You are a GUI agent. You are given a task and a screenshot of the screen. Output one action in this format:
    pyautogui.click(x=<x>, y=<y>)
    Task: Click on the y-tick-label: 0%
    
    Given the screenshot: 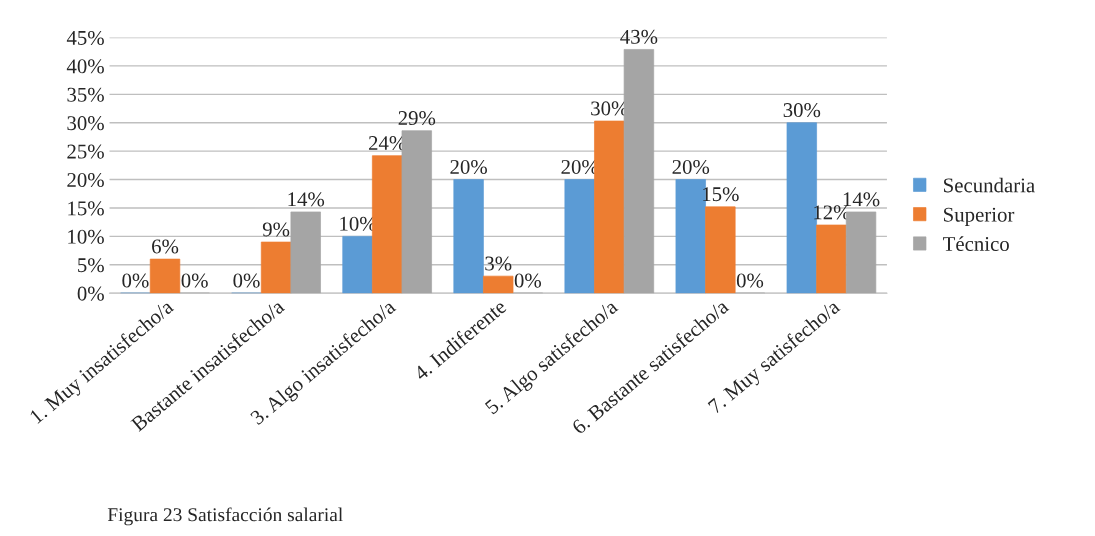 What is the action you would take?
    pyautogui.click(x=90, y=293)
    